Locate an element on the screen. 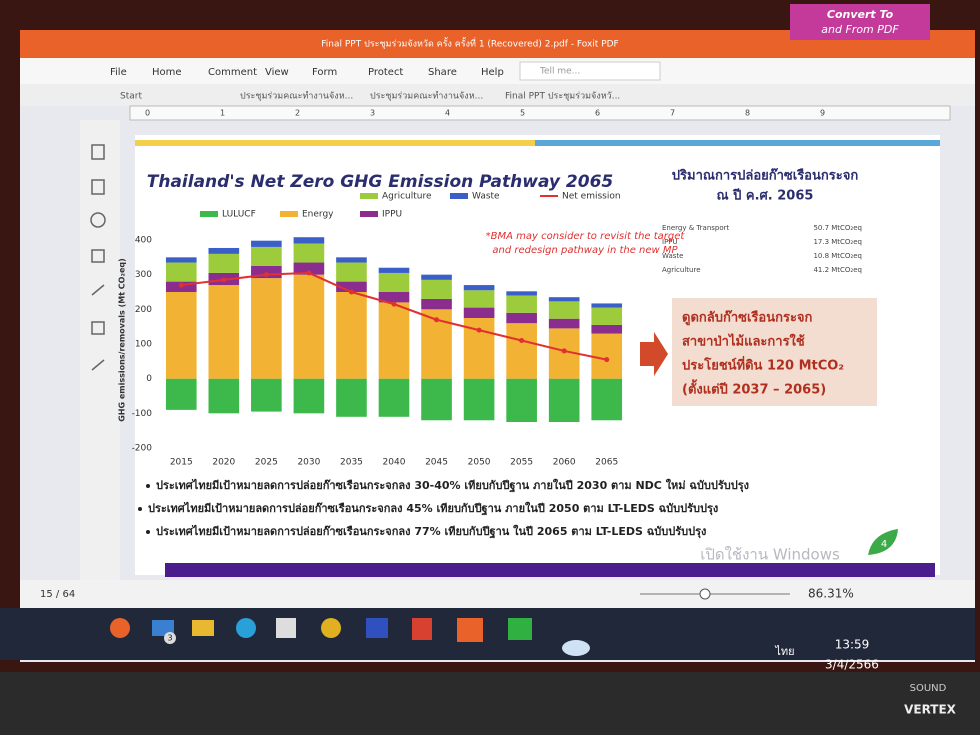 This screenshot has height=735, width=980. leaf-icon is located at coordinates (883, 542).